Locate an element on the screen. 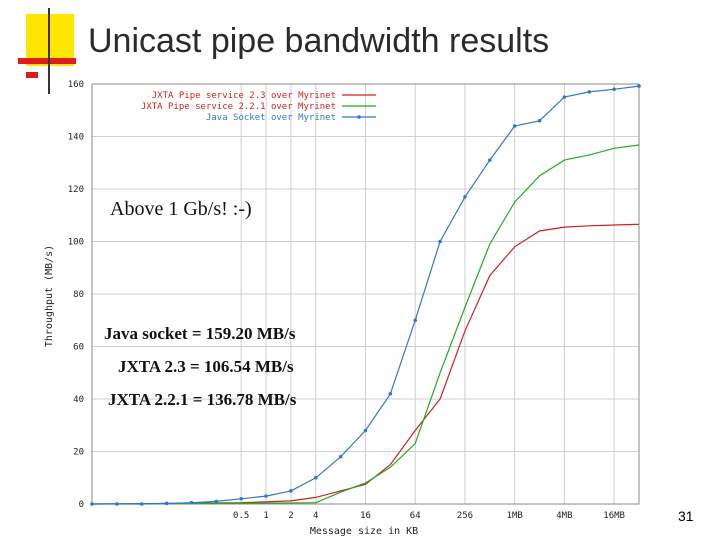 This screenshot has width=720, height=540. y-tick-label: 160 is located at coordinates (76, 85).